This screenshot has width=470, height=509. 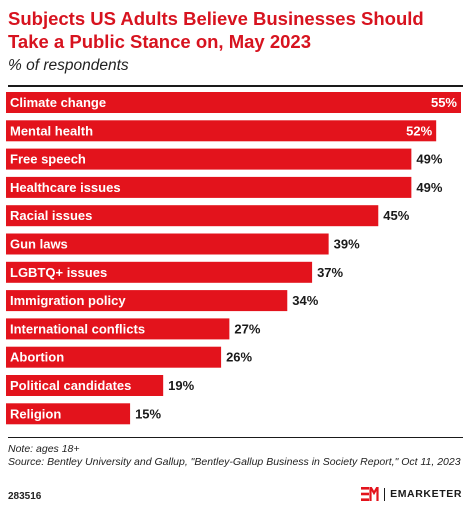 What do you see at coordinates (77, 328) in the screenshot?
I see `category-label: International conflicts` at bounding box center [77, 328].